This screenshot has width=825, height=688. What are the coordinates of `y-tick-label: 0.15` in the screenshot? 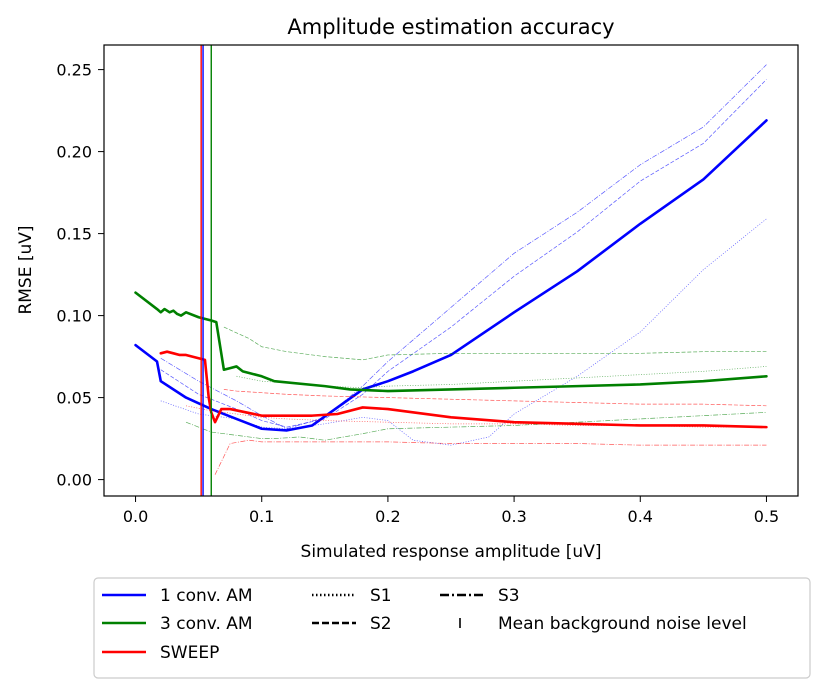 It's located at (74, 234).